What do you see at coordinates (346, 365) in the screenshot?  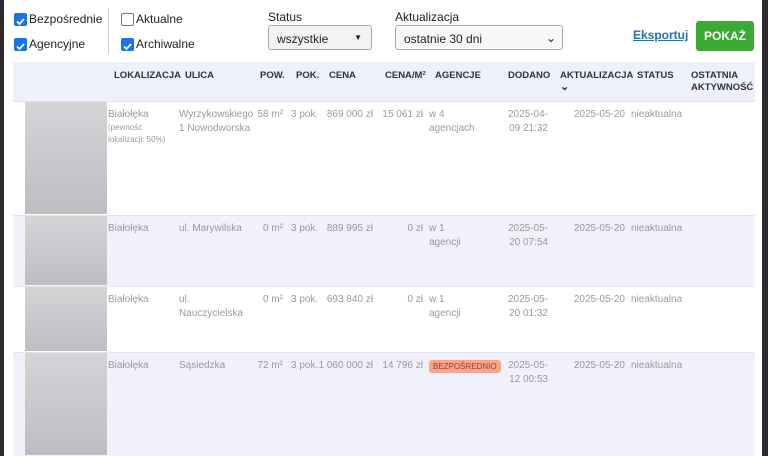 I see `price: 1 060 000 zł` at bounding box center [346, 365].